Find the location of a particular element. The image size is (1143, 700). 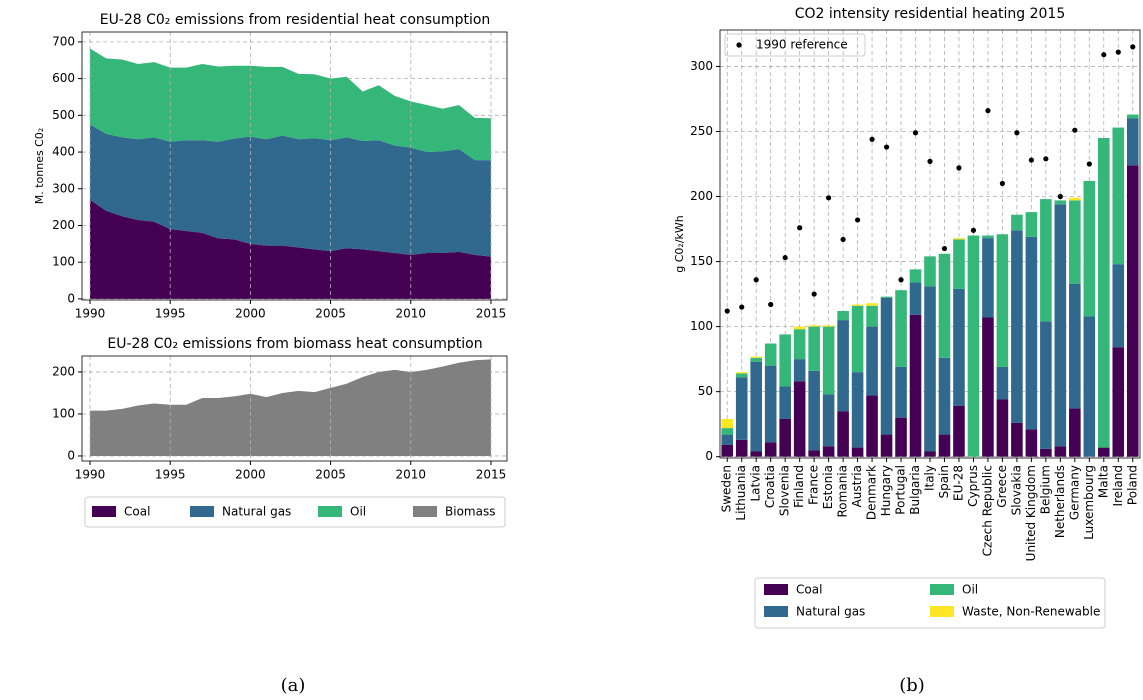

x-tick-label: Denmark is located at coordinates (872, 492).